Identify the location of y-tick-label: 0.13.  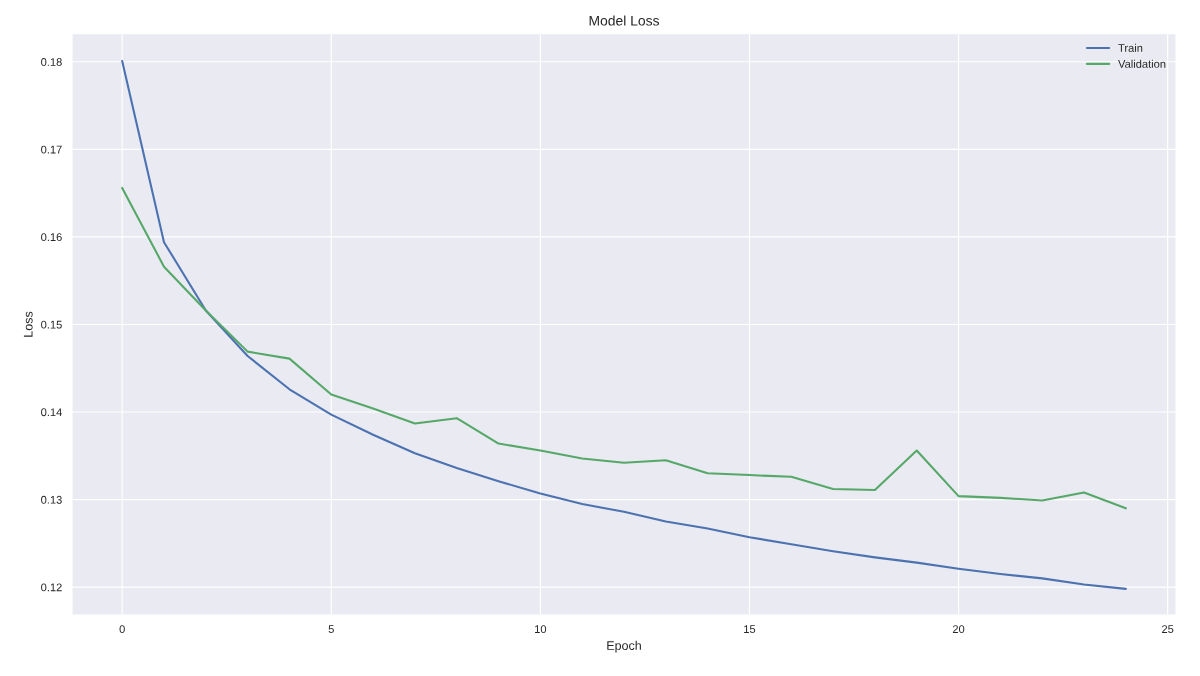
(51, 499).